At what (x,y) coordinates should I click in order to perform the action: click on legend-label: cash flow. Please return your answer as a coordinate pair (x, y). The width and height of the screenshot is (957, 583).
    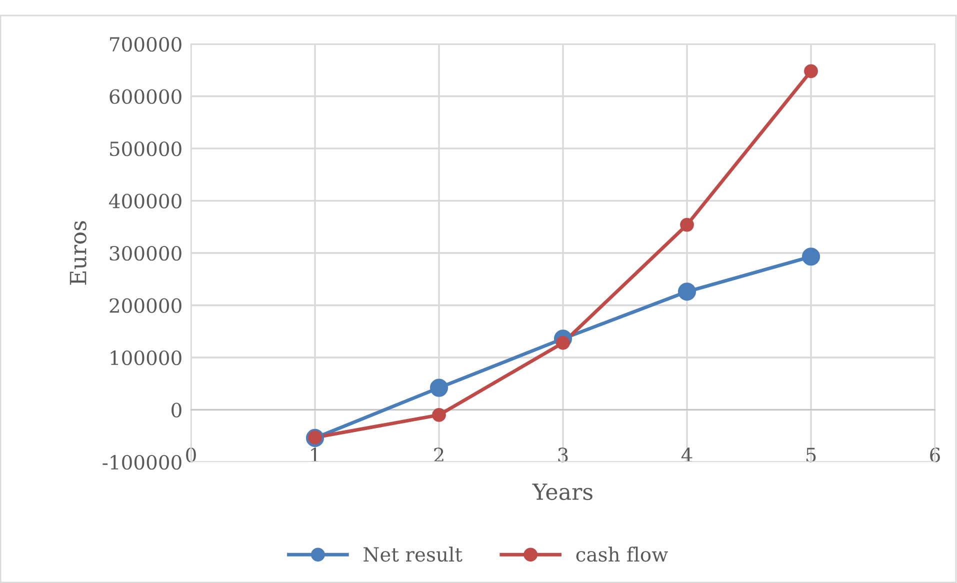
    Looking at the image, I should click on (622, 554).